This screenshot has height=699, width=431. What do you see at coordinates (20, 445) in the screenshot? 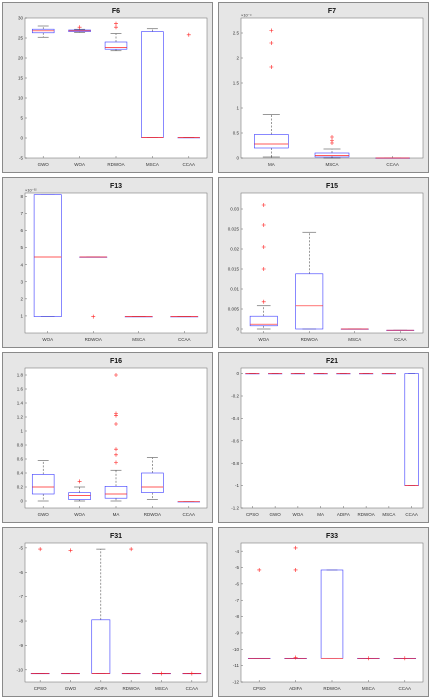
I see `y-tick-label: 0.8` at bounding box center [20, 445].